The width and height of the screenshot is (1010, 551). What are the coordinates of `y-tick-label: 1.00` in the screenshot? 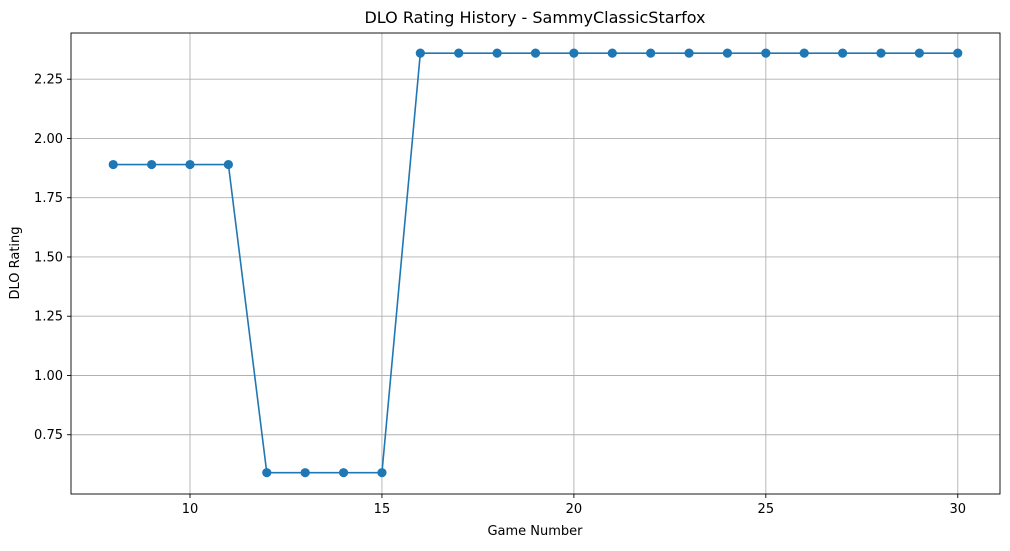 It's located at (48, 376).